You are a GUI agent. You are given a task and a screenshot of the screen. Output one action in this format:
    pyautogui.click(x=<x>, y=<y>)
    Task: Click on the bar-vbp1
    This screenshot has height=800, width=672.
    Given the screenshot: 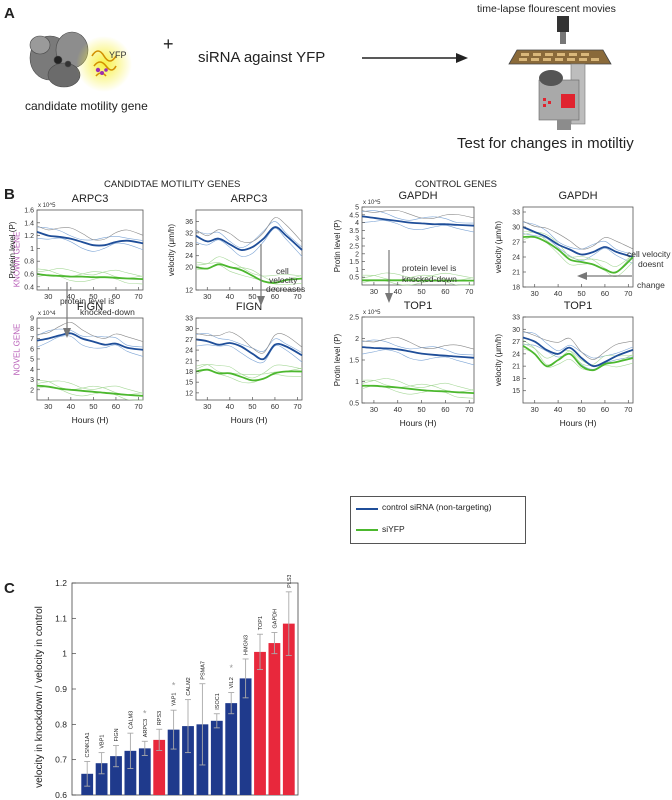 What is the action you would take?
    pyautogui.click(x=101, y=779)
    